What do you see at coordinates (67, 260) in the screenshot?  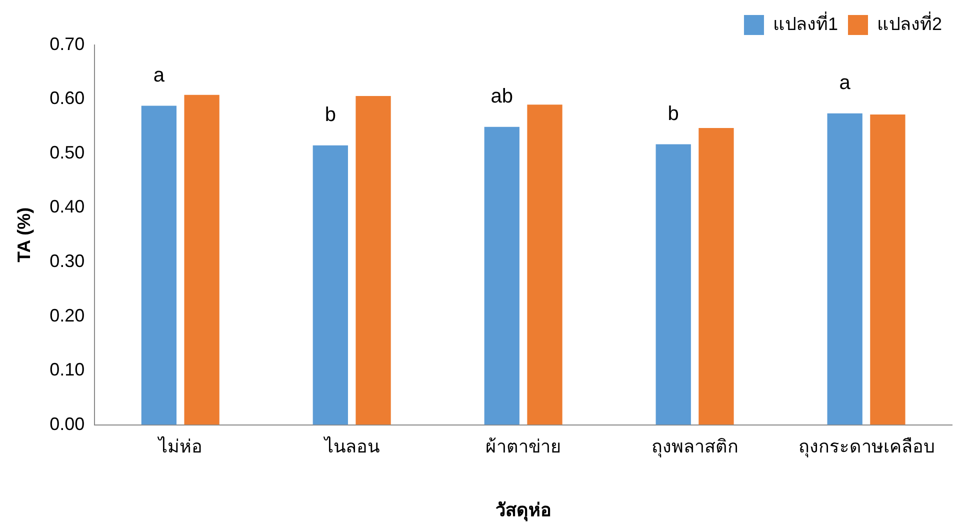 I see `y-tick-label: 0.30` at bounding box center [67, 260].